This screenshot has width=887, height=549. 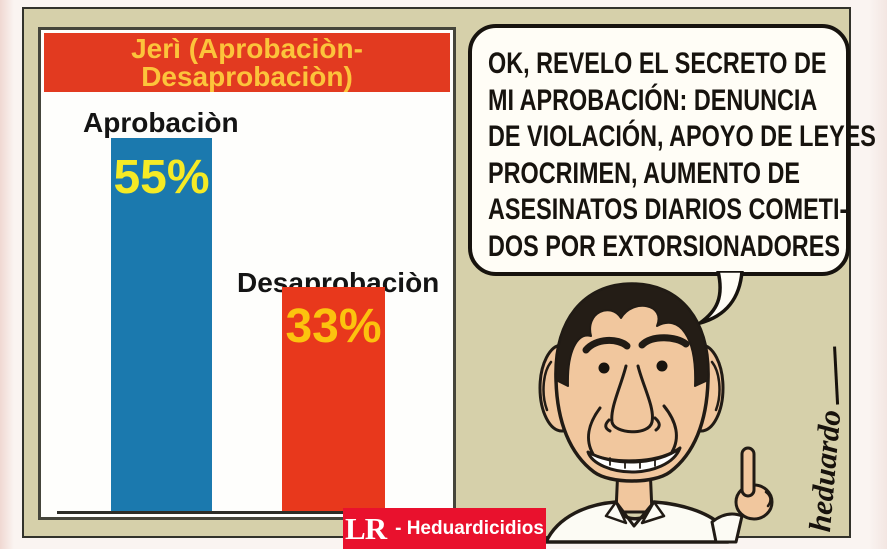 What do you see at coordinates (161, 122) in the screenshot?
I see `category-label-aprobacion: Aprobaciòn` at bounding box center [161, 122].